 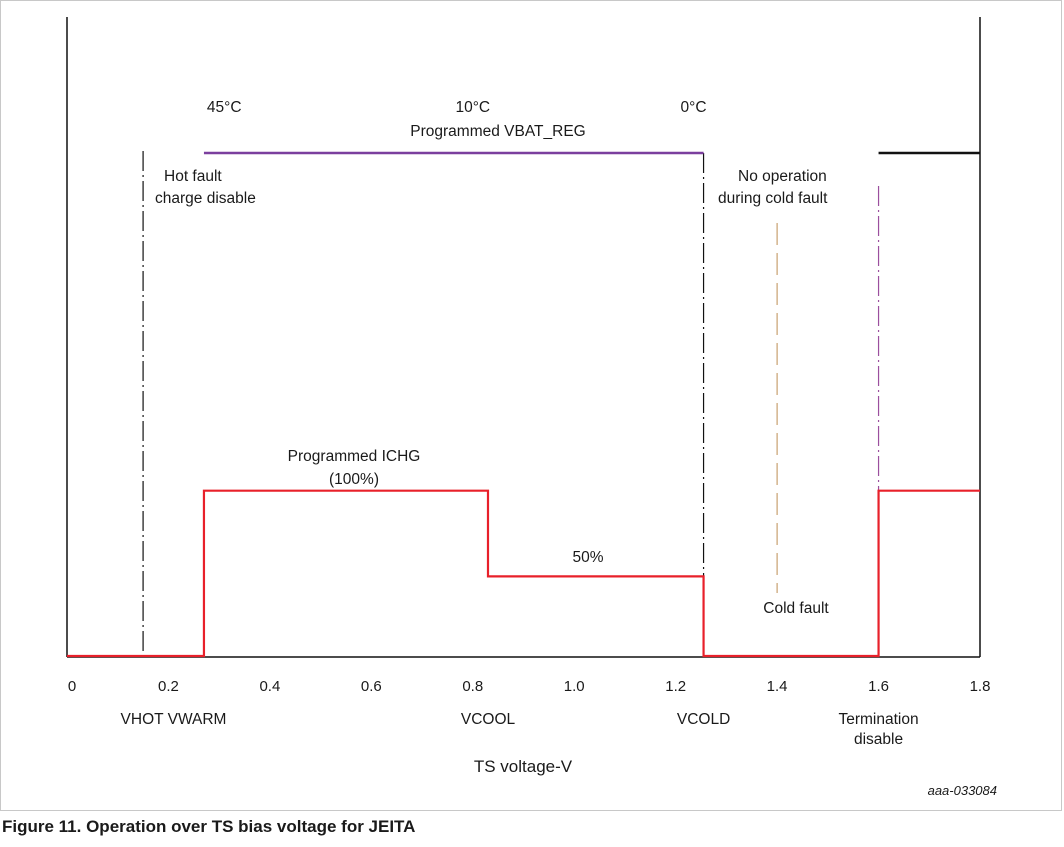 I want to click on threshold-label: VHOT VWARM, so click(x=174, y=719).